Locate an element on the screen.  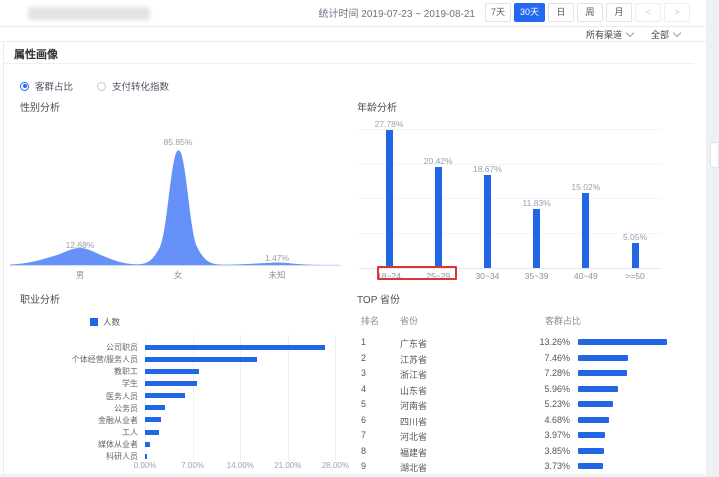
province-value: 5.23% is located at coordinates (557, 404).